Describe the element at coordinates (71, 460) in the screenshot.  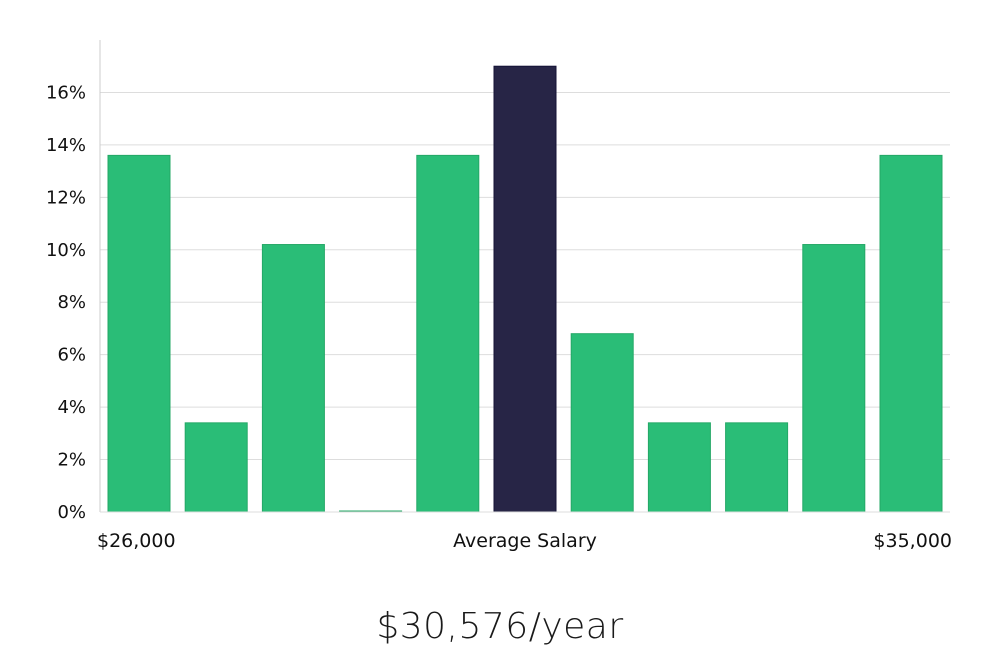
I see `y-tick-label: 2%` at that location.